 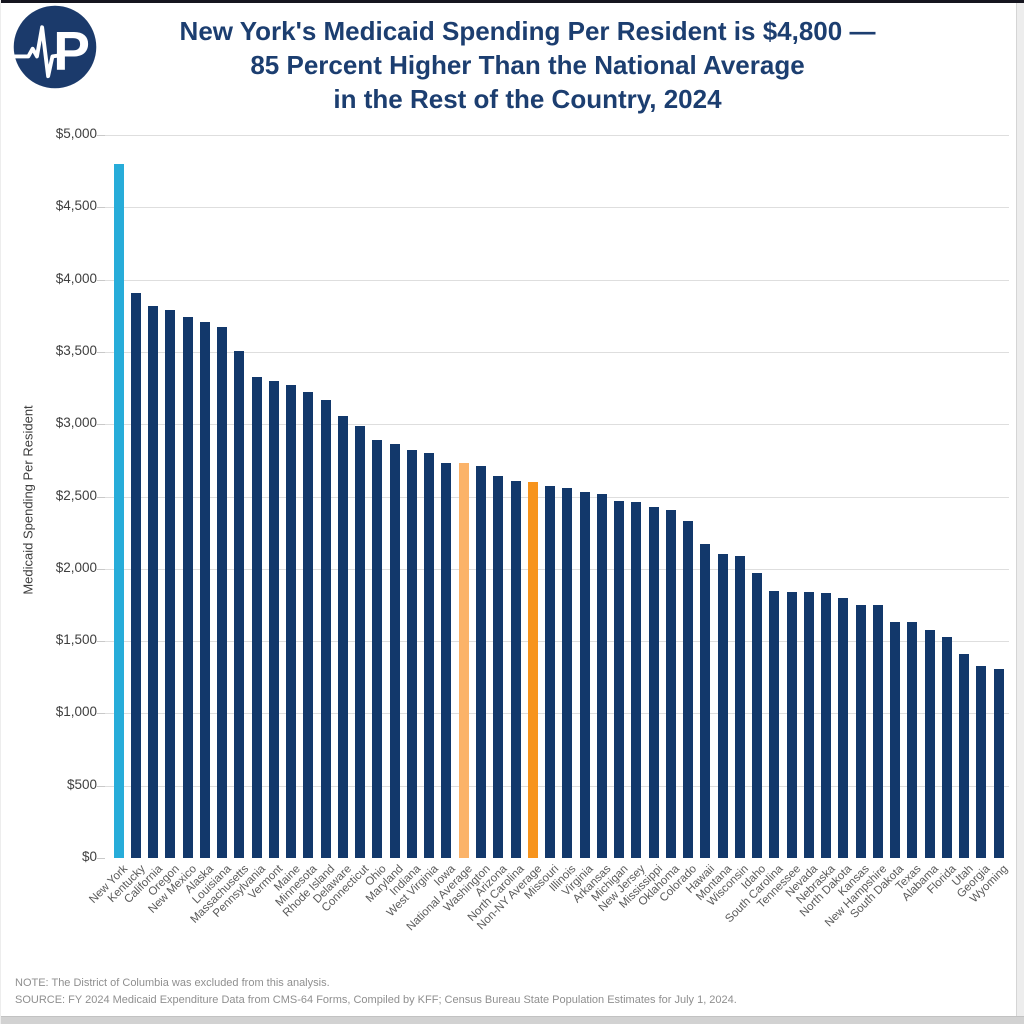 What do you see at coordinates (860, 732) in the screenshot?
I see `bar-kansas` at bounding box center [860, 732].